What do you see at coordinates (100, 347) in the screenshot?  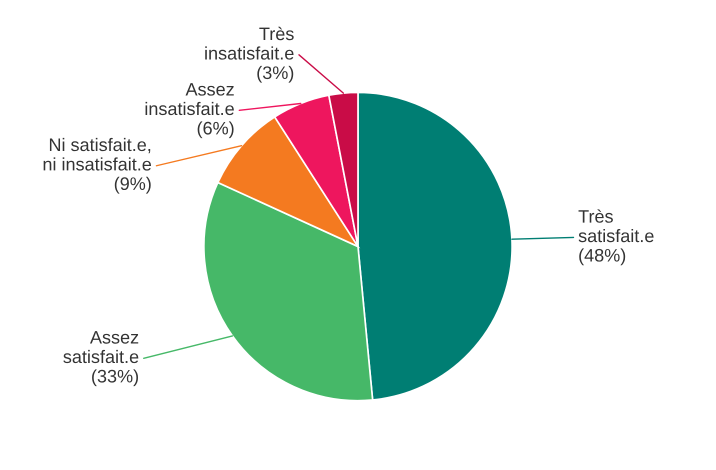 I see `slice-label: Assez satisfait.e` at bounding box center [100, 347].